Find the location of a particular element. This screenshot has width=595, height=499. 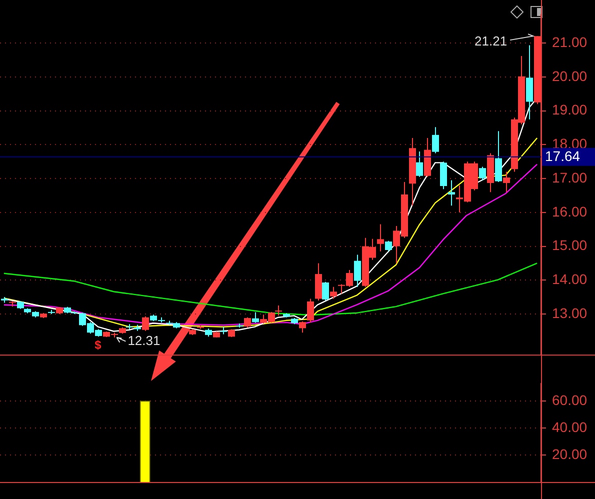

y-tick-label: 16.00 is located at coordinates (570, 211).